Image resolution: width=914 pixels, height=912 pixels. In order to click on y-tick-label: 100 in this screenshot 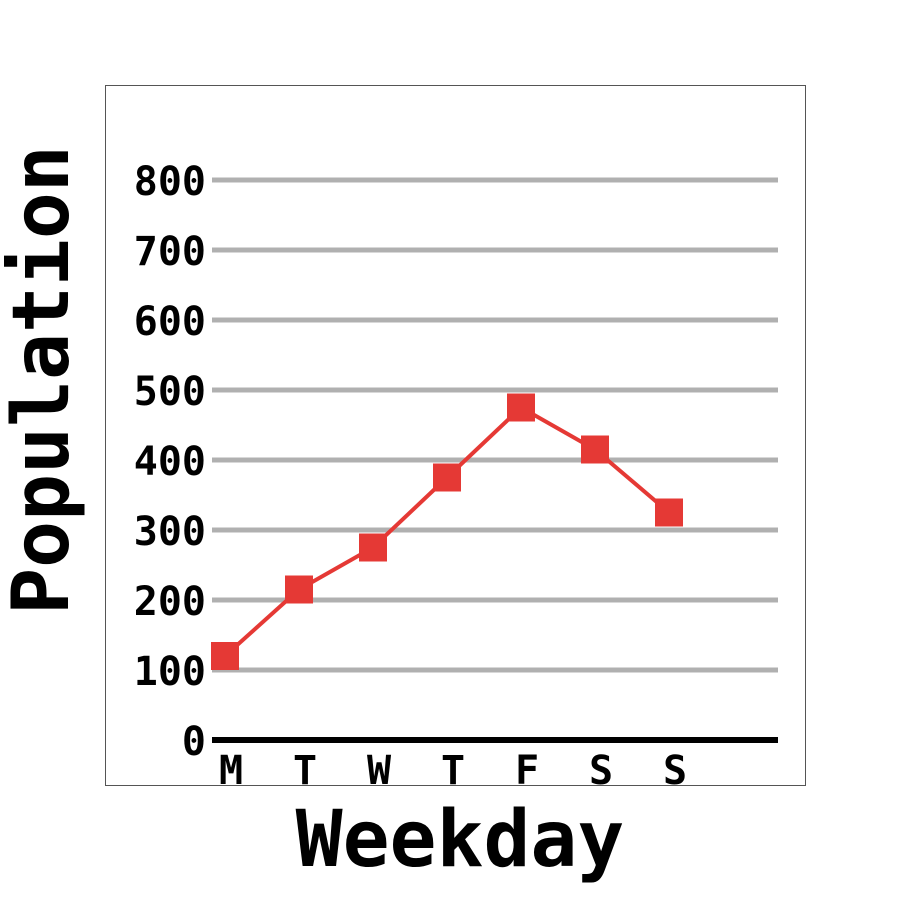, I will do `click(170, 672)`.